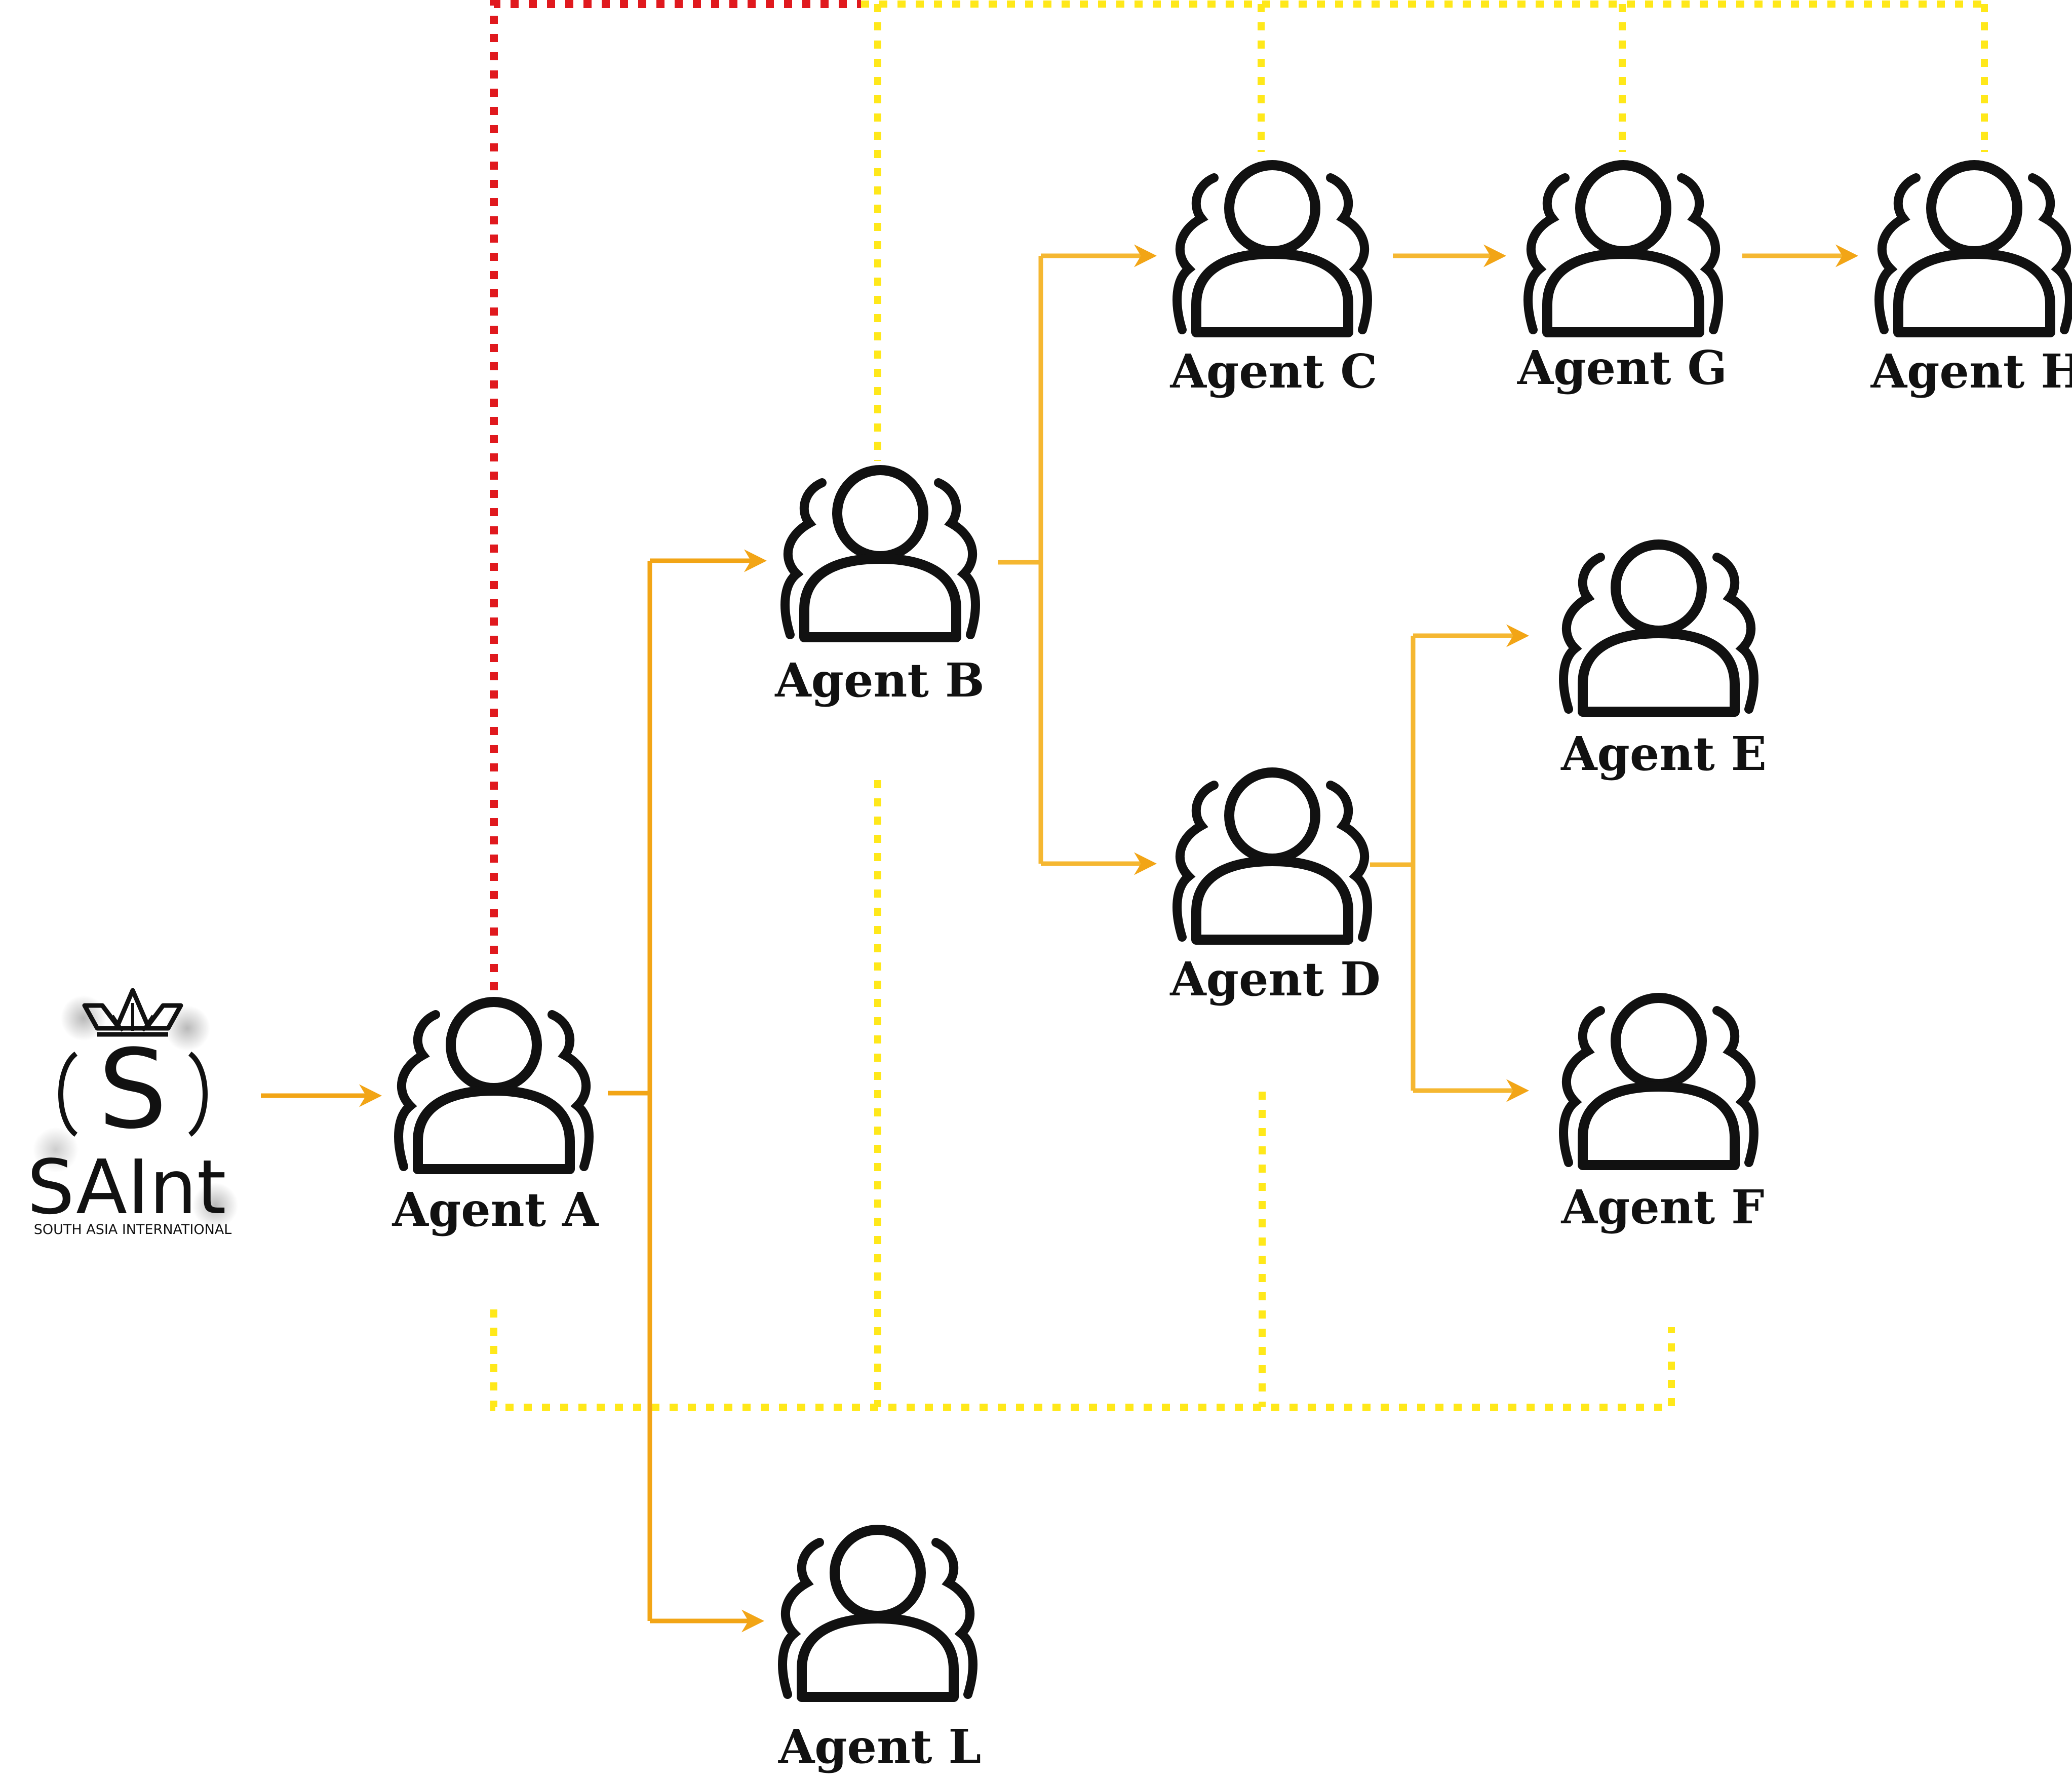 The image size is (2072, 1779). What do you see at coordinates (1664, 754) in the screenshot?
I see `agent-e-label: Agent E` at bounding box center [1664, 754].